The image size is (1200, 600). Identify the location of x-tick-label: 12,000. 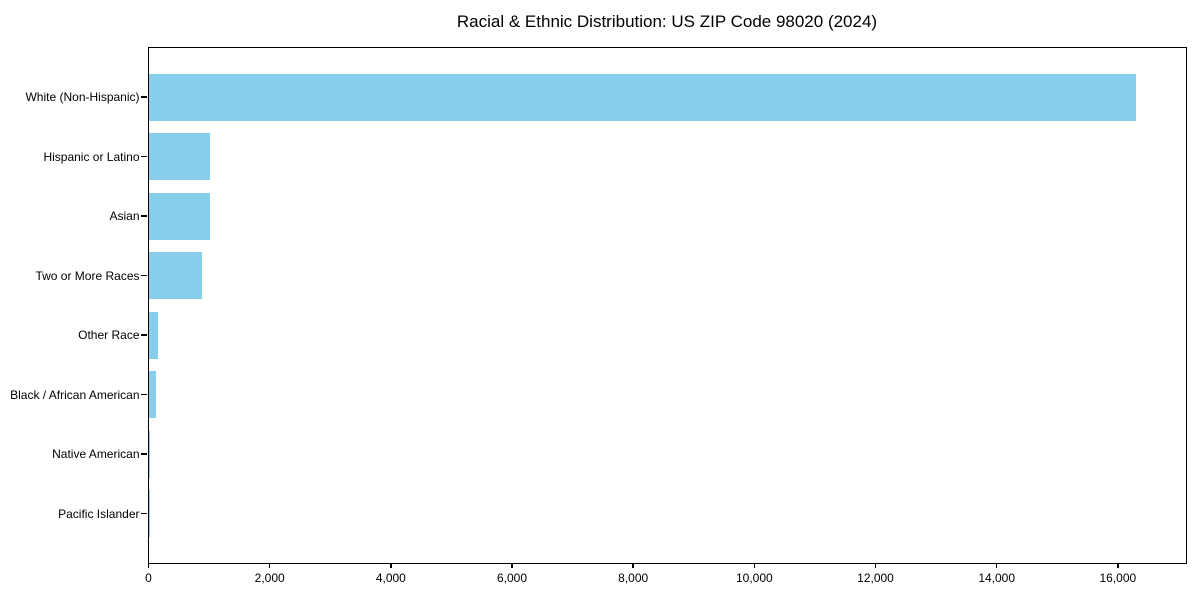
(875, 577).